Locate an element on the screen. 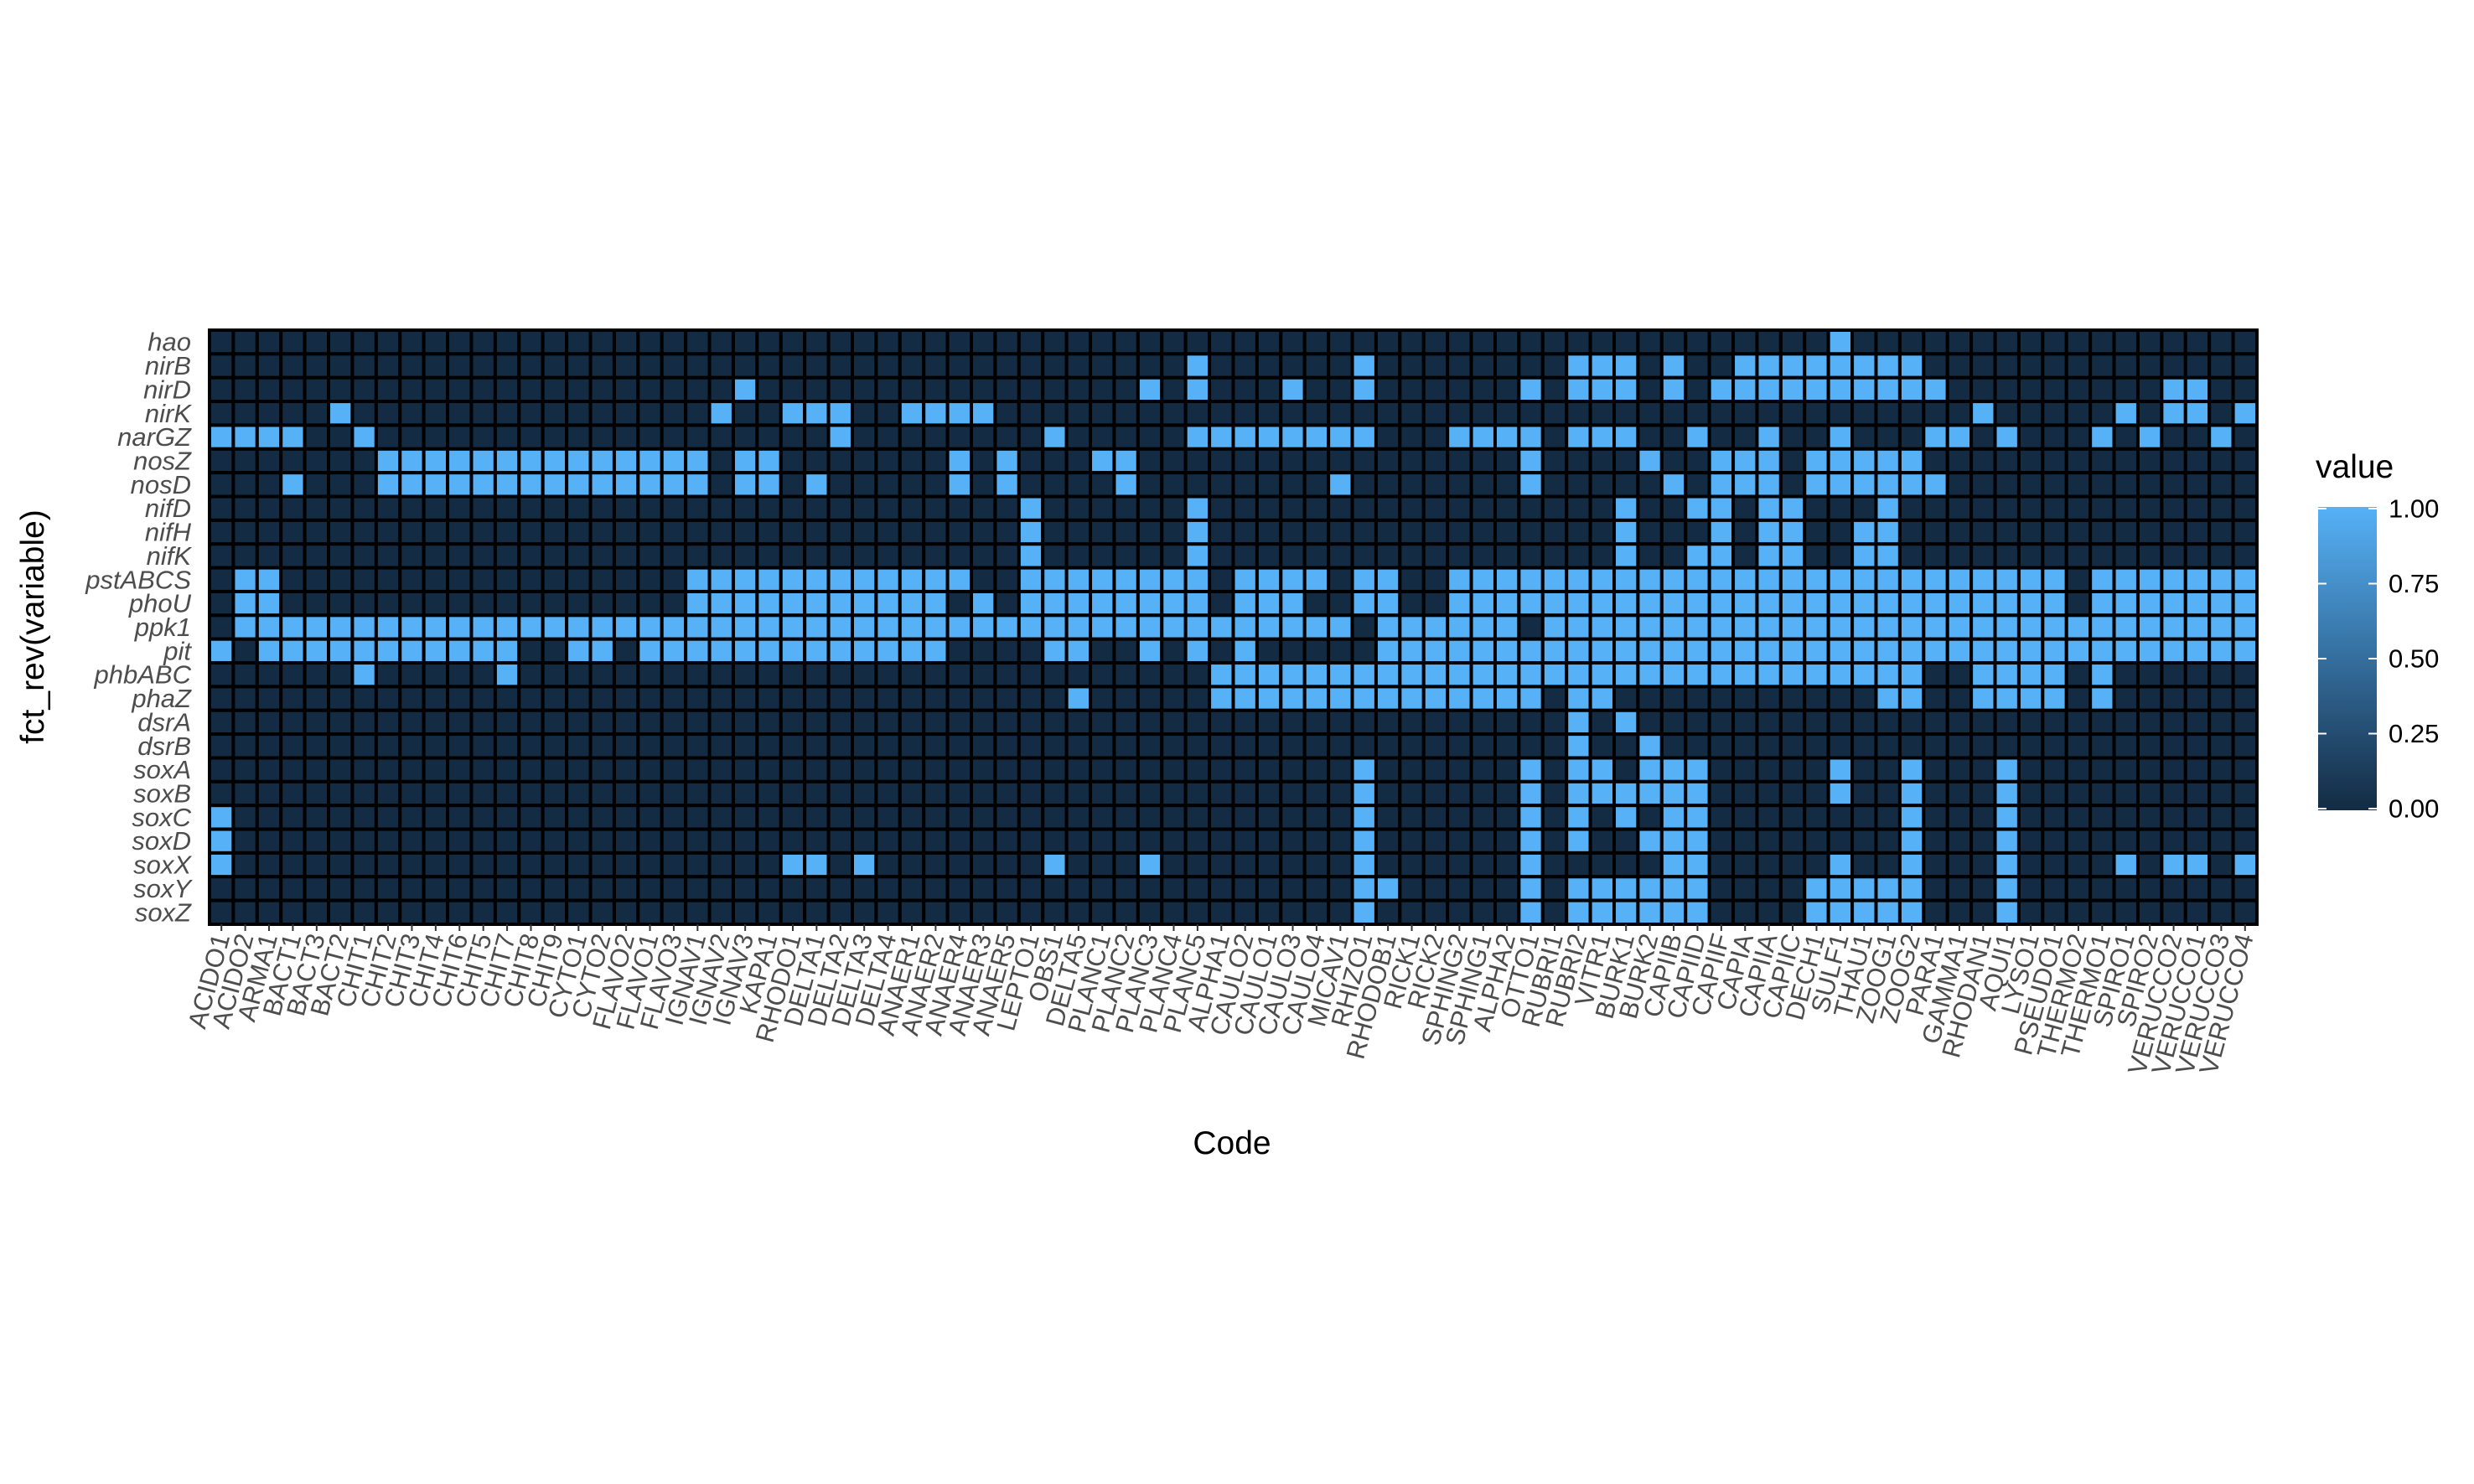  legend-tick-label: 0.25 is located at coordinates (2414, 733).